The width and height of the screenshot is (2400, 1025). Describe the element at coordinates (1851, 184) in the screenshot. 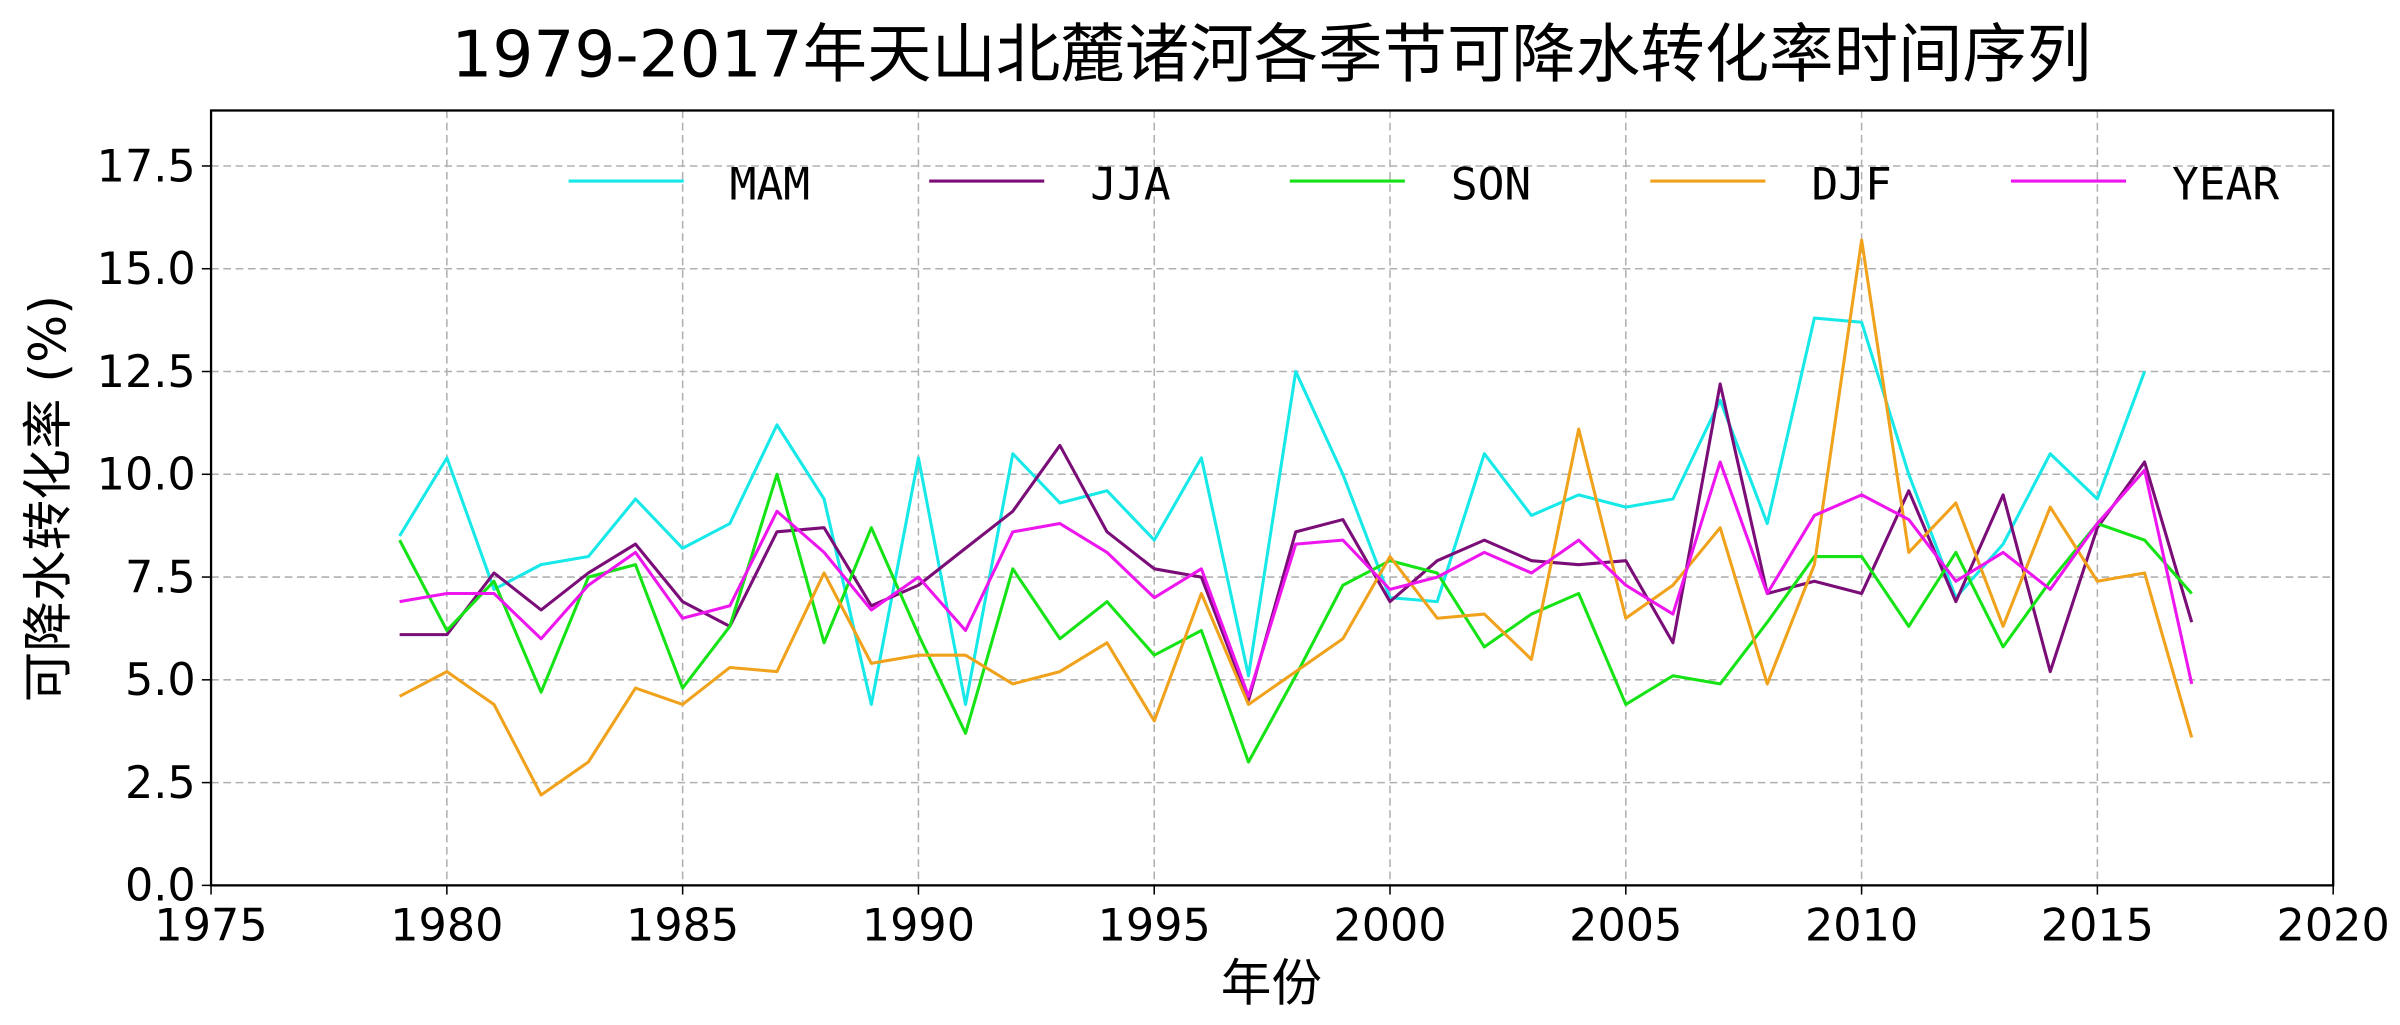

I see `legend-label-djf: DJF` at that location.